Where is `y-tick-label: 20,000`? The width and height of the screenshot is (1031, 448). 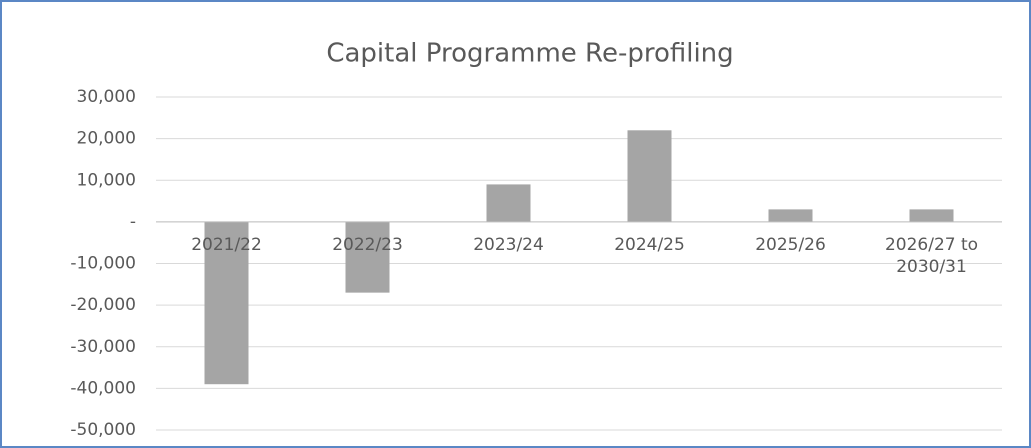
y-tick-label: 20,000 is located at coordinates (106, 139).